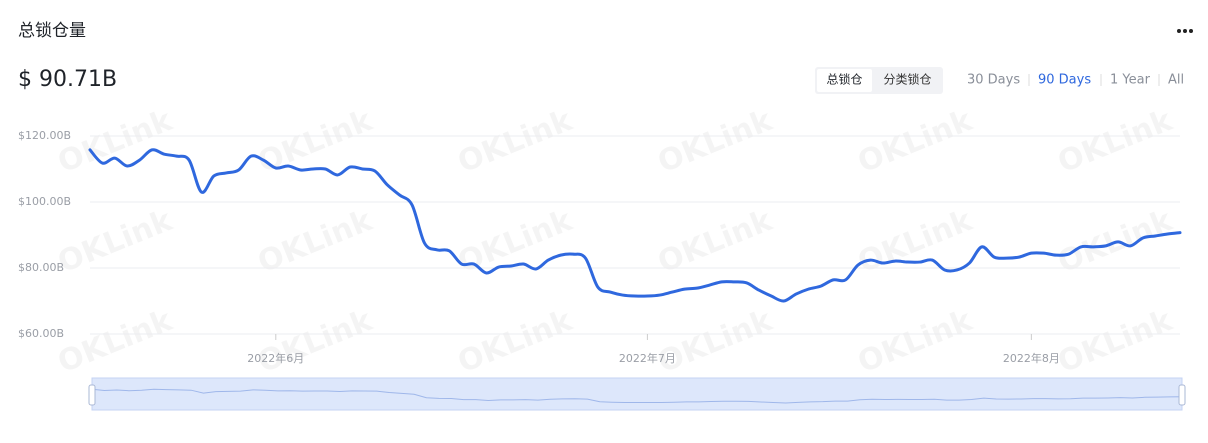 The width and height of the screenshot is (1208, 443). What do you see at coordinates (52, 31) in the screenshot?
I see `page-title: 总锁仓量` at bounding box center [52, 31].